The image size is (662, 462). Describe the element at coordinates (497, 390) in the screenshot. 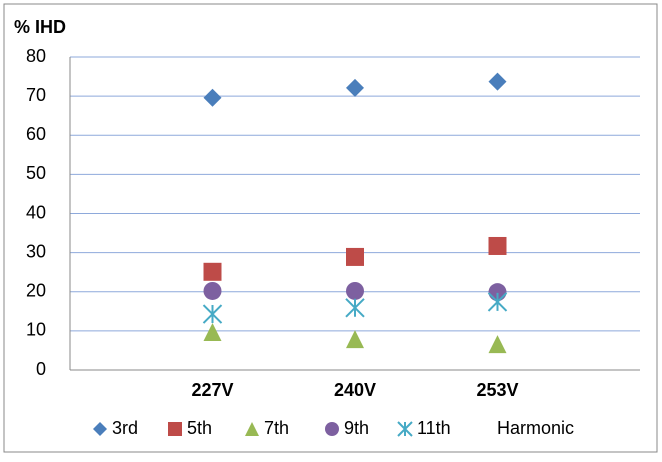

I see `x-tick-label: 253V` at that location.